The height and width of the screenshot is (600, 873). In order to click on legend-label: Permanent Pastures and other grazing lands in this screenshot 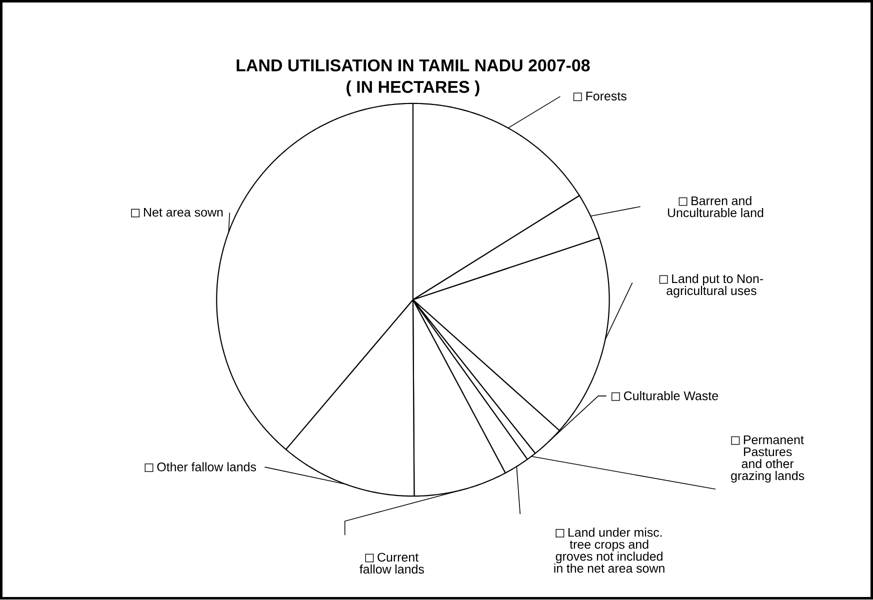, I will do `click(767, 459)`.